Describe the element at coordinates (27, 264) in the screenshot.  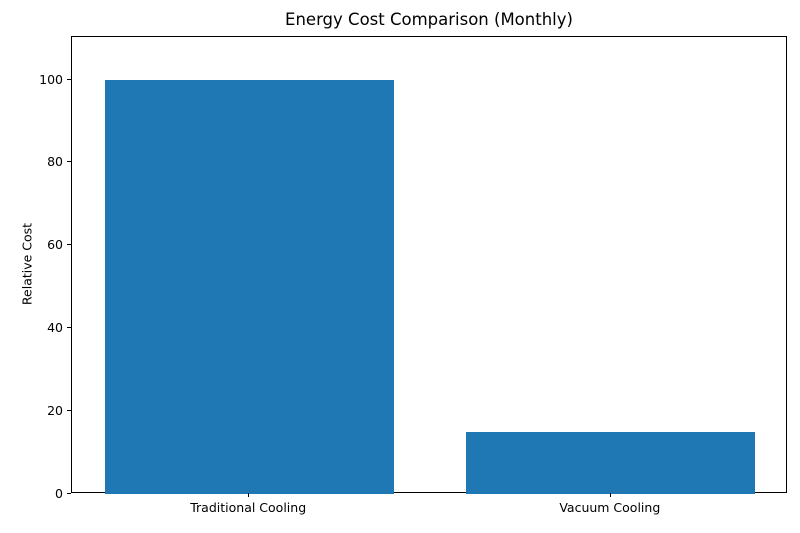
I see `y-axis-label: Relative Cost` at that location.